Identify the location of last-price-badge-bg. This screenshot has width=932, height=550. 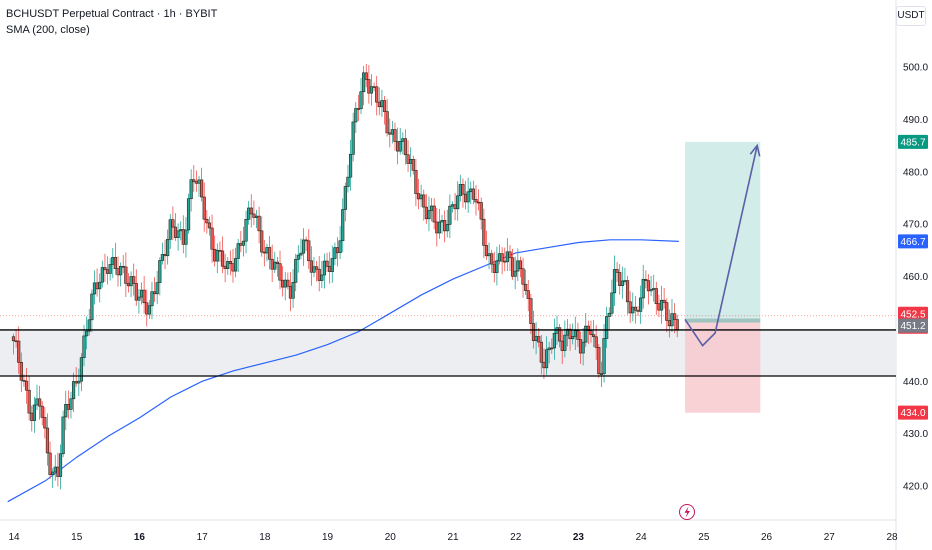
(913, 313).